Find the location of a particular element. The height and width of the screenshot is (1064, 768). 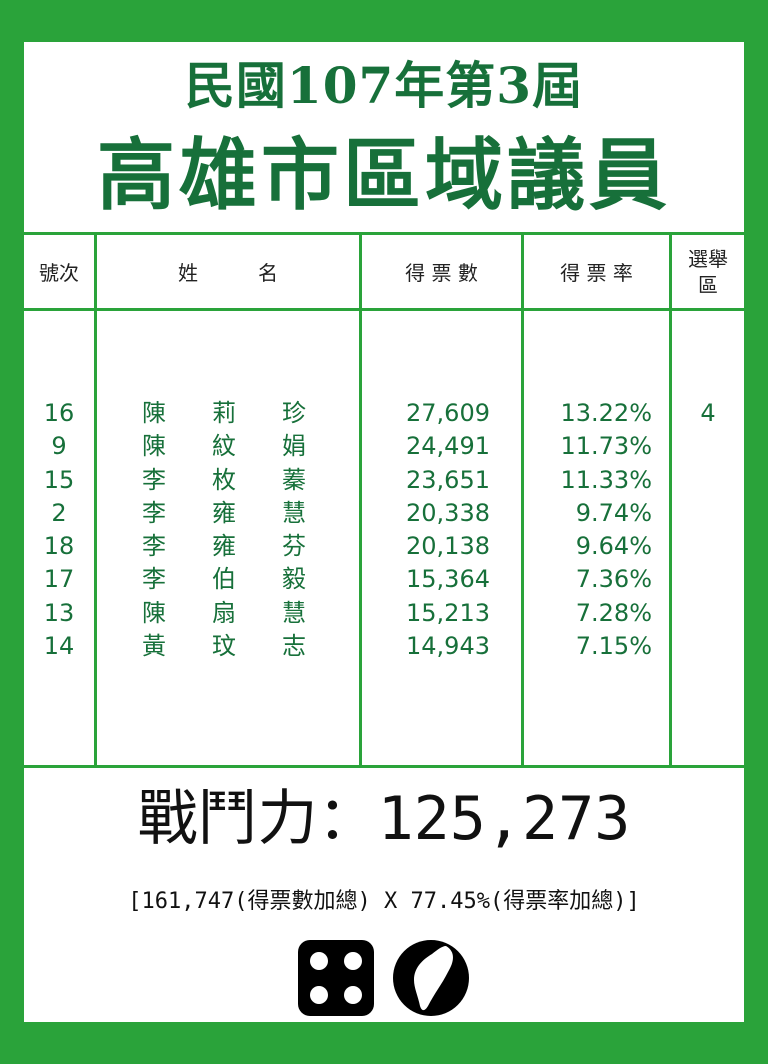

row-number: 14 is located at coordinates (59, 646).